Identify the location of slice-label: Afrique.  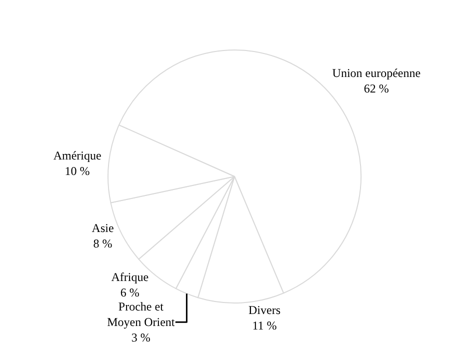
(130, 277).